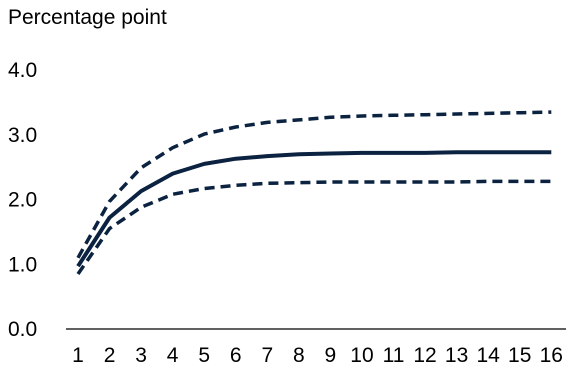  What do you see at coordinates (317, 355) in the screenshot?
I see `x-axis-ticks: 1 2 3 4 5 6 7 8 9 10 11 12 13 14 15 16` at bounding box center [317, 355].